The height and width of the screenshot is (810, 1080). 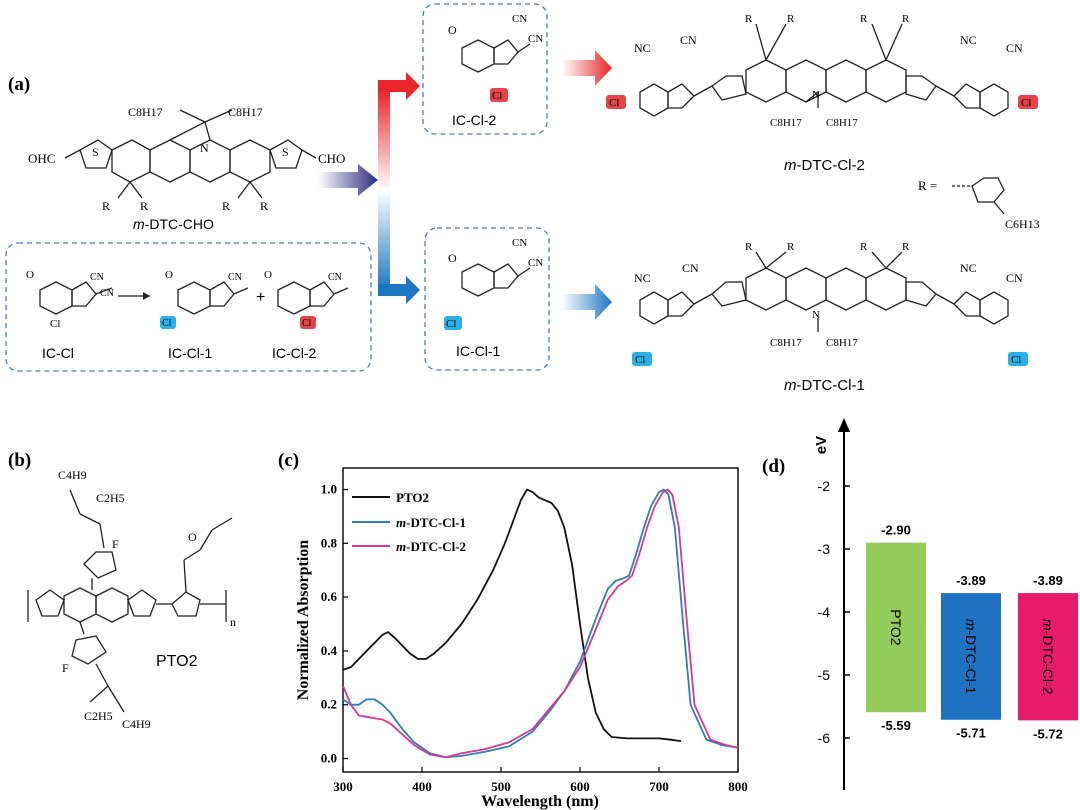 I want to click on x-tick-label: 800, so click(x=738, y=786).